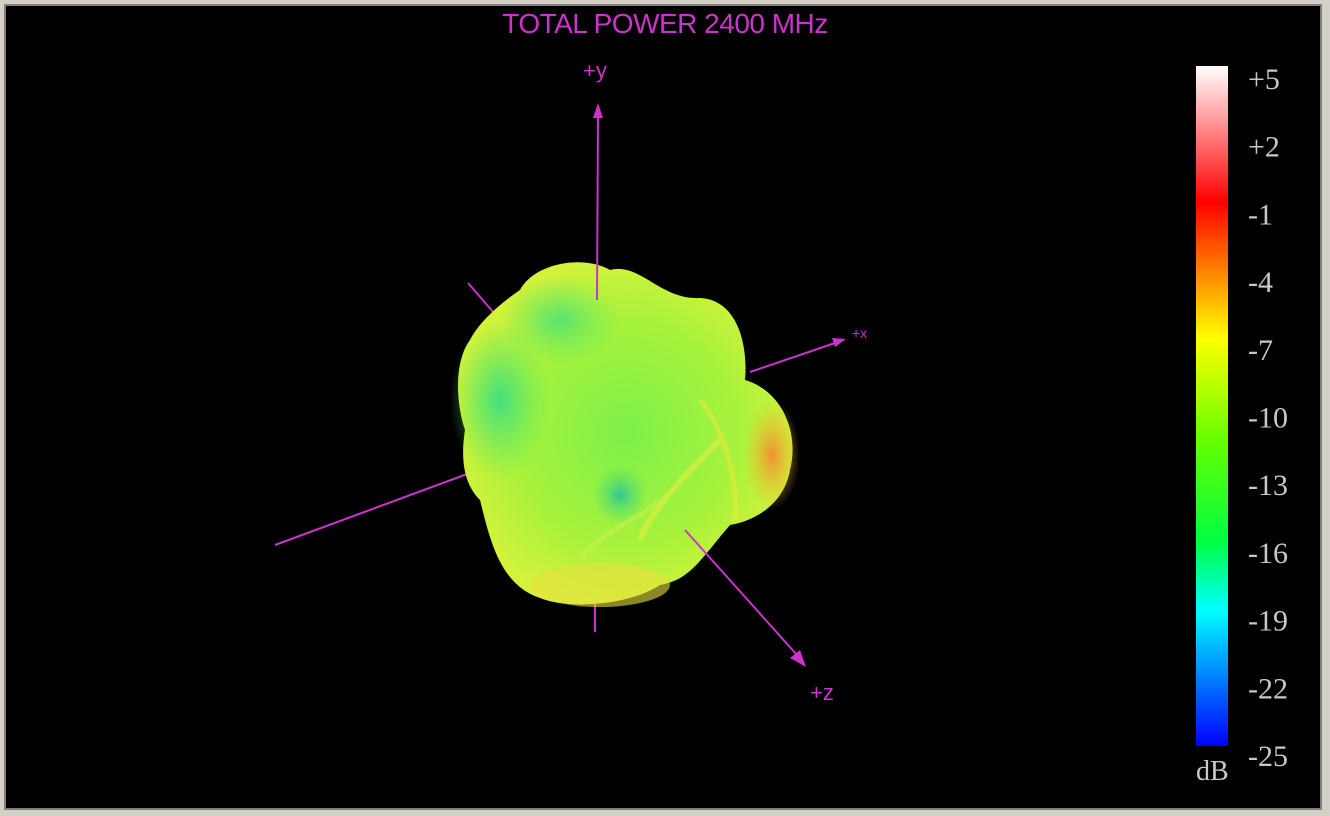 The height and width of the screenshot is (816, 1330). I want to click on colorbar-tick-label: -16, so click(1268, 553).